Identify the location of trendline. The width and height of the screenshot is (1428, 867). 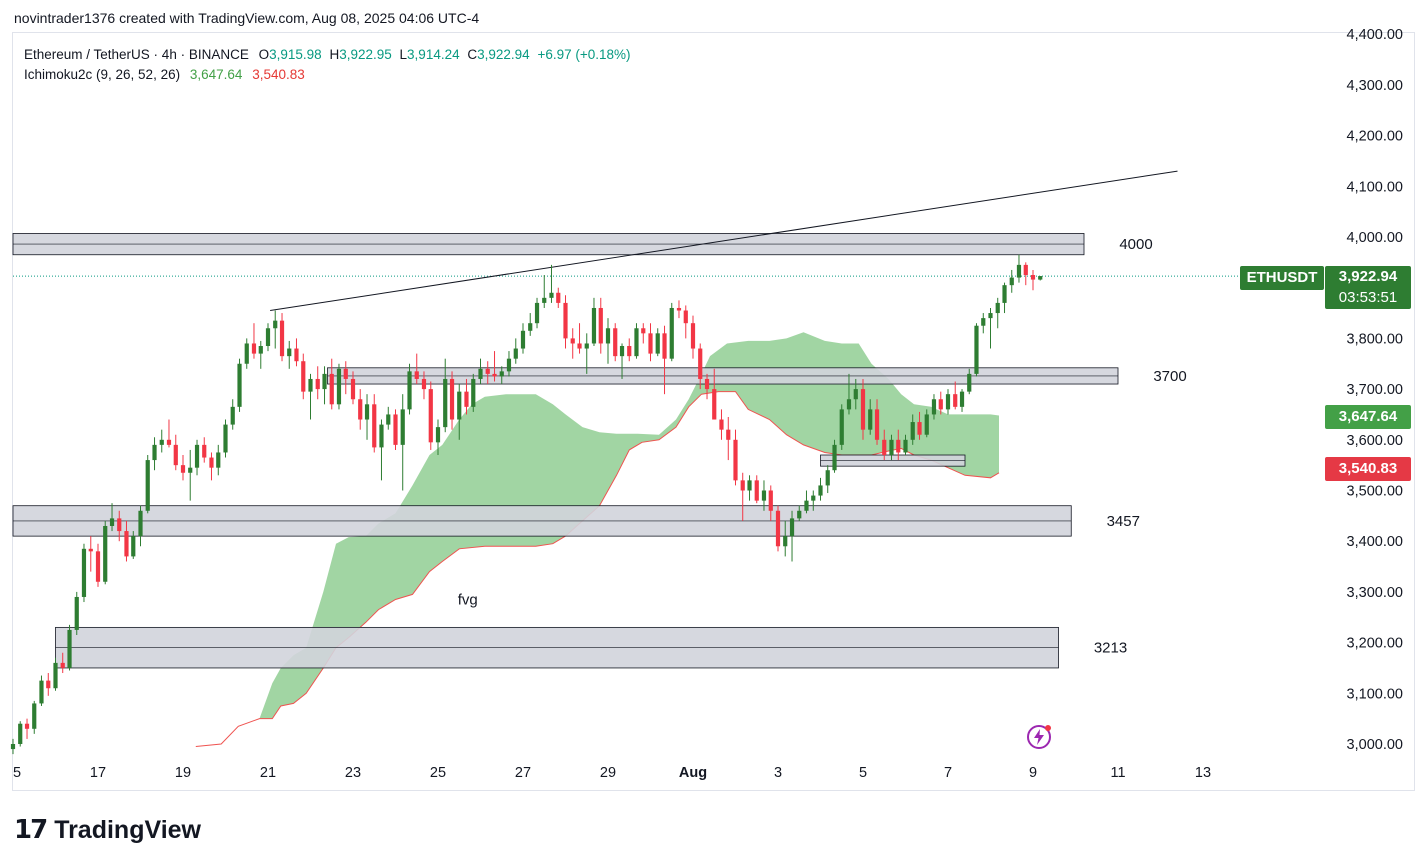
(724, 241).